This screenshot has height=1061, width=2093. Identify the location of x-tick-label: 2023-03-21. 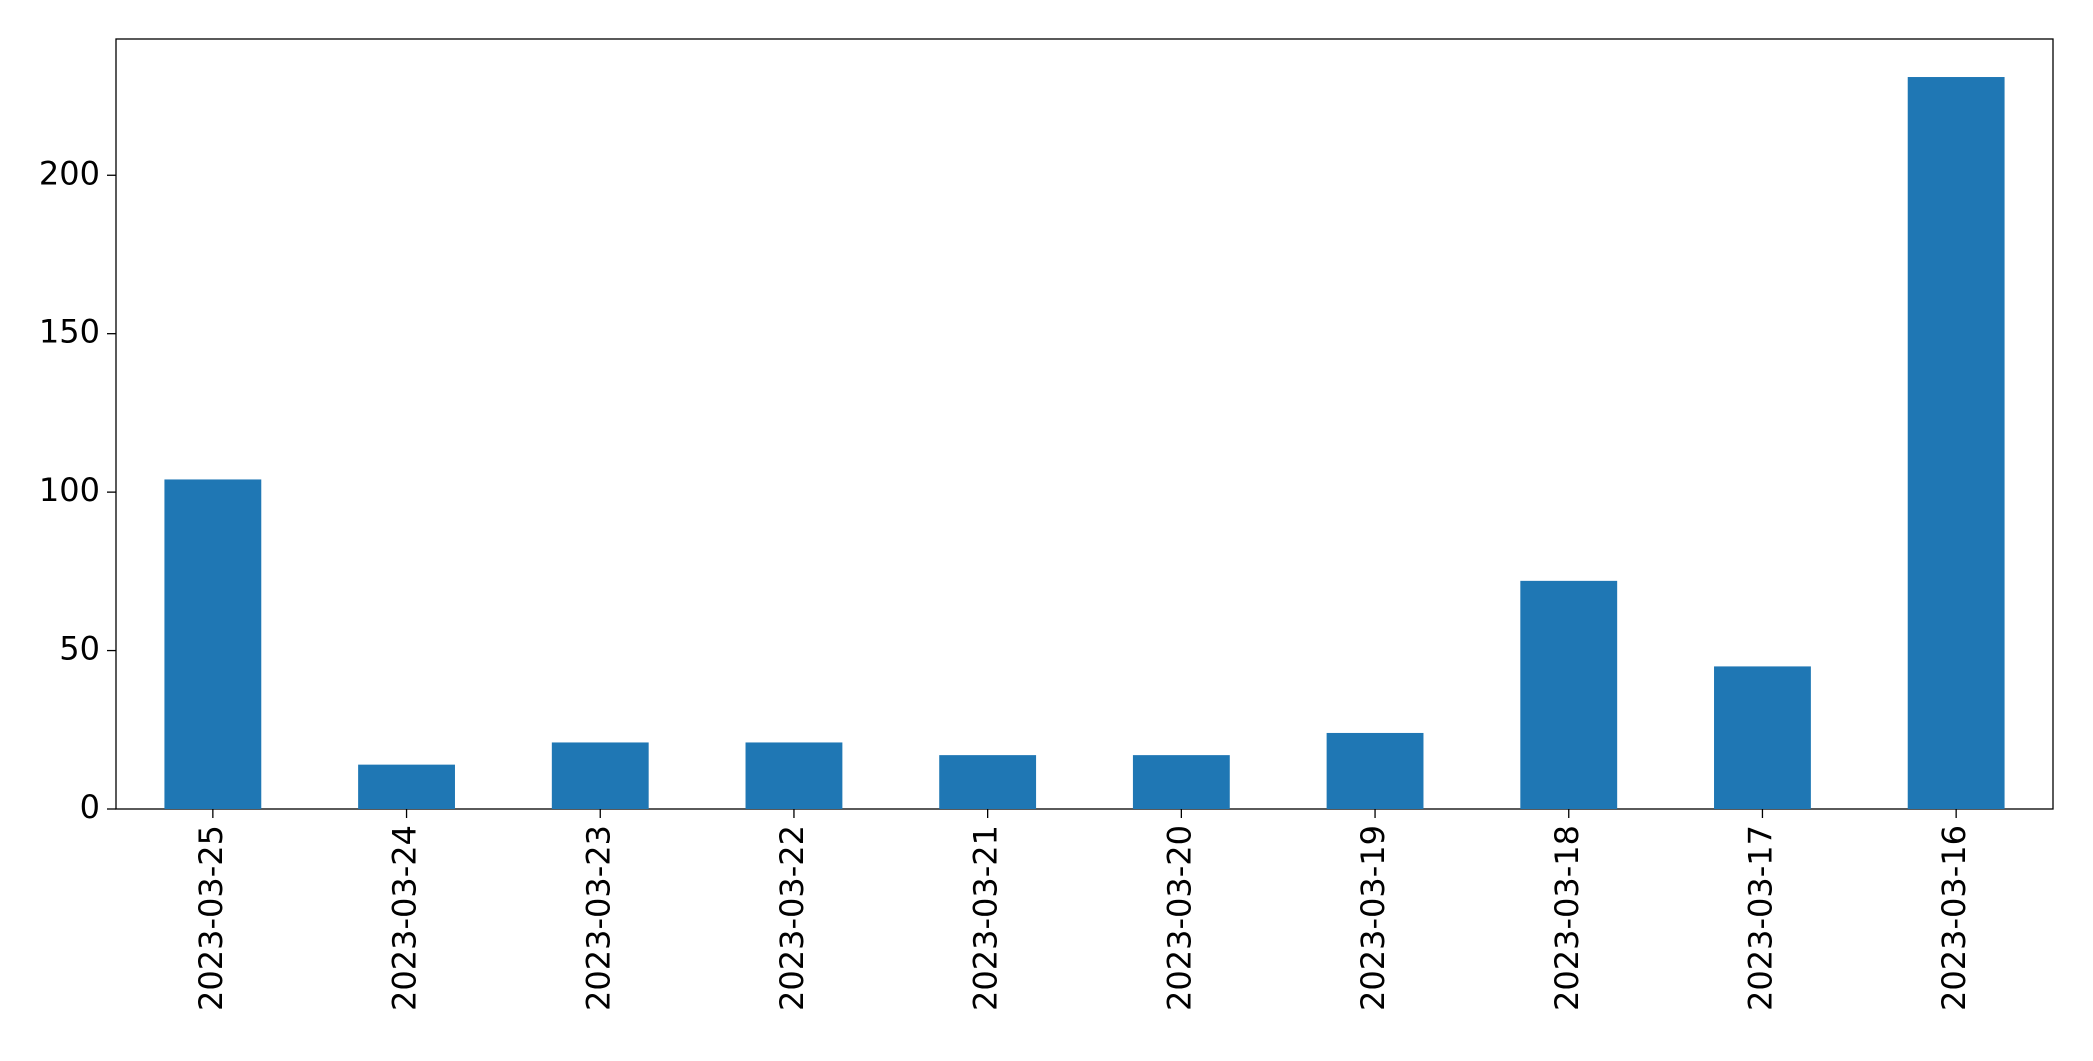
(986, 918).